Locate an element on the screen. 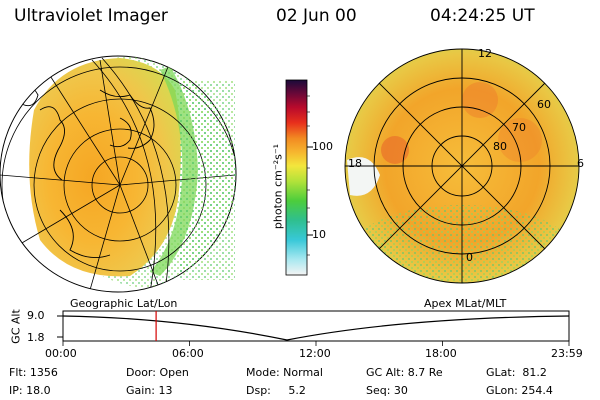 Image resolution: width=600 pixels, height=400 pixels. lat-label-60: 60 is located at coordinates (544, 104).